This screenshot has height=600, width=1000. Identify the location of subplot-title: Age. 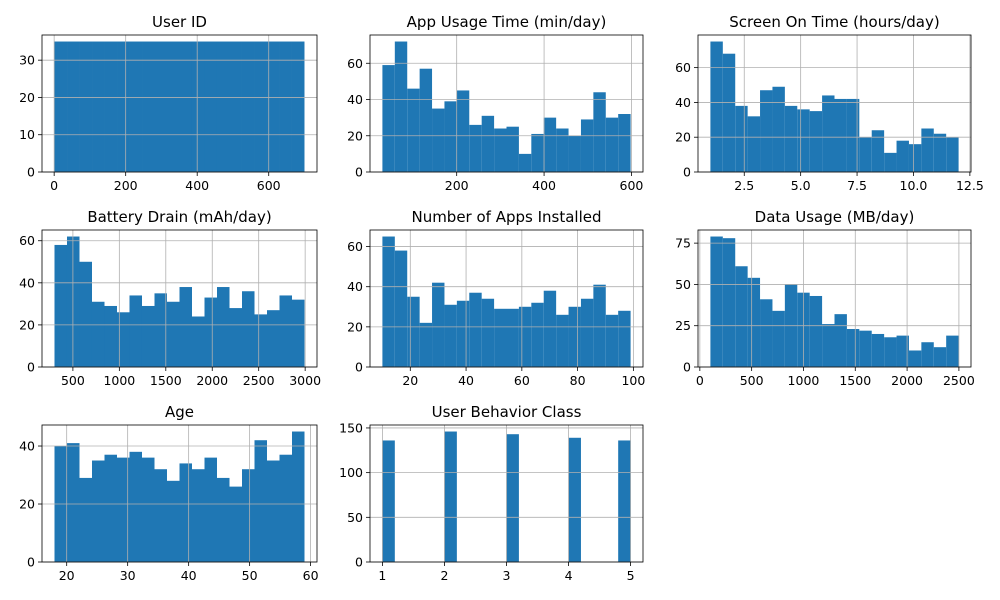
(179, 412).